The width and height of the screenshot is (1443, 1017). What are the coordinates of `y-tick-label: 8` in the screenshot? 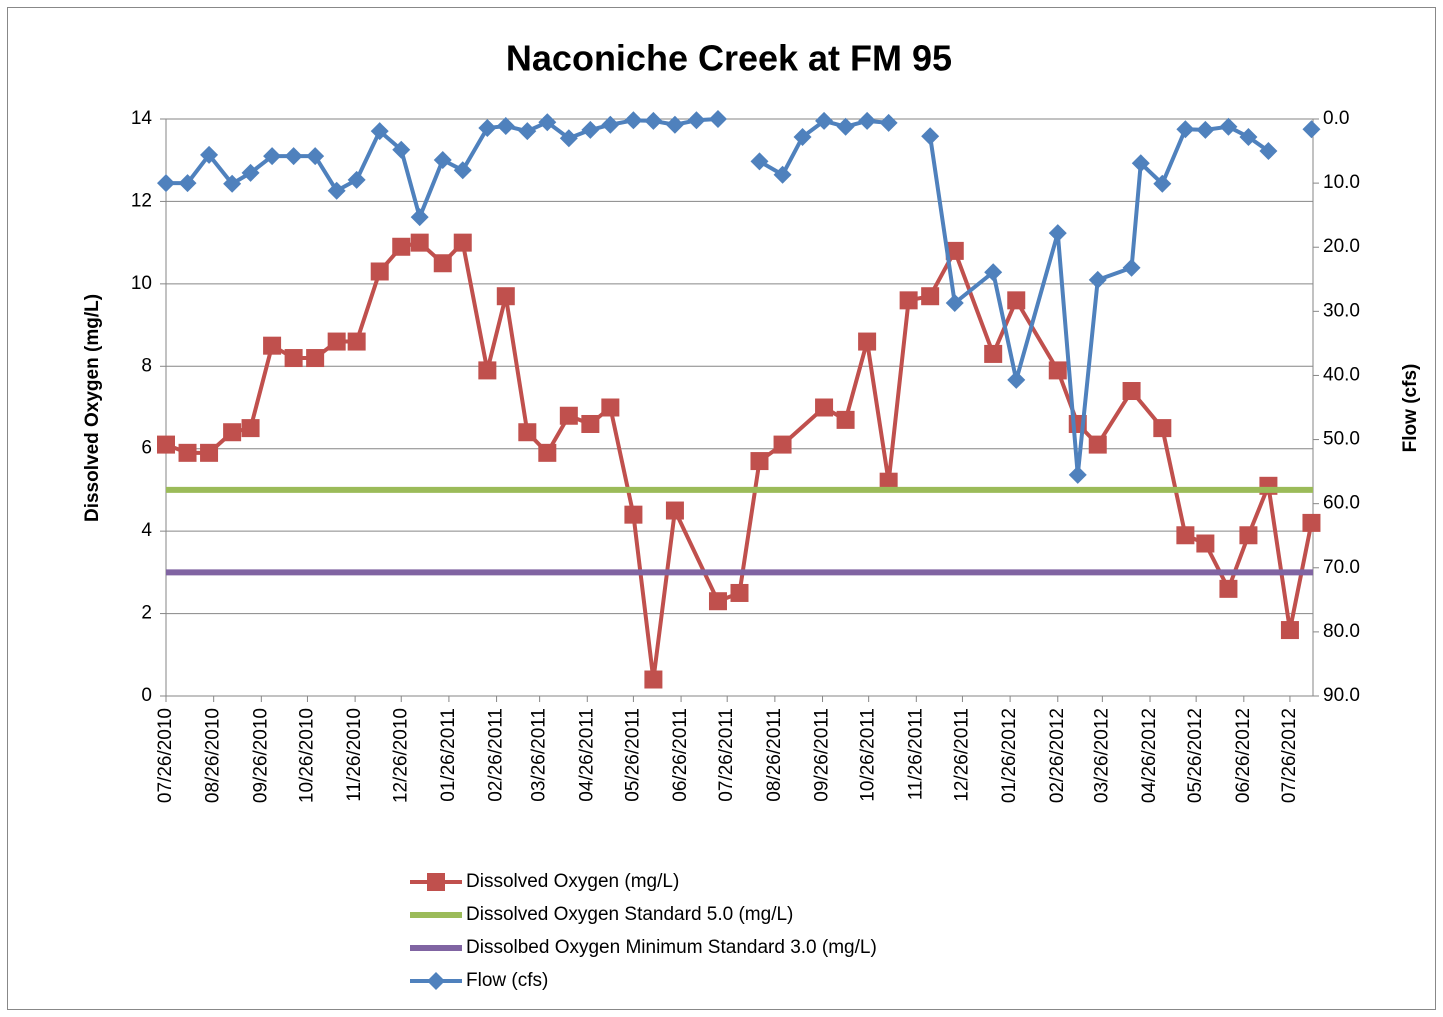 It's located at (146, 365).